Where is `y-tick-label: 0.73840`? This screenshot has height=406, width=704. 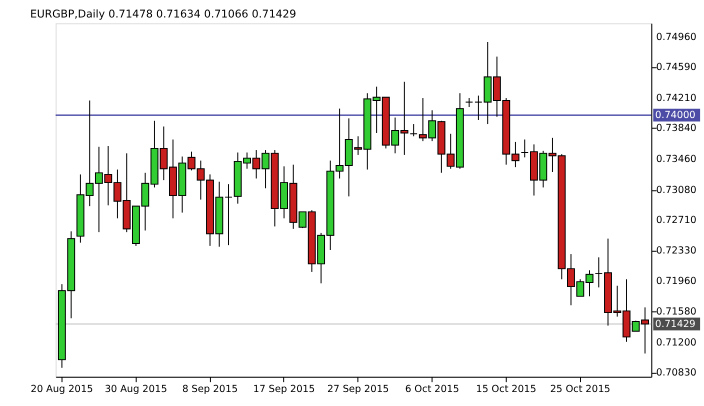 y-tick-label: 0.73840 is located at coordinates (676, 128).